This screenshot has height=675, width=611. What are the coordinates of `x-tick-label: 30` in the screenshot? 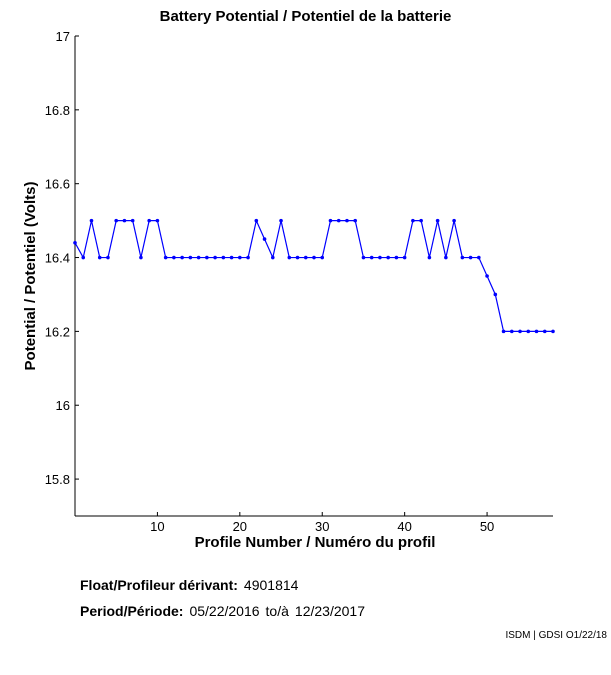 It's located at (322, 526).